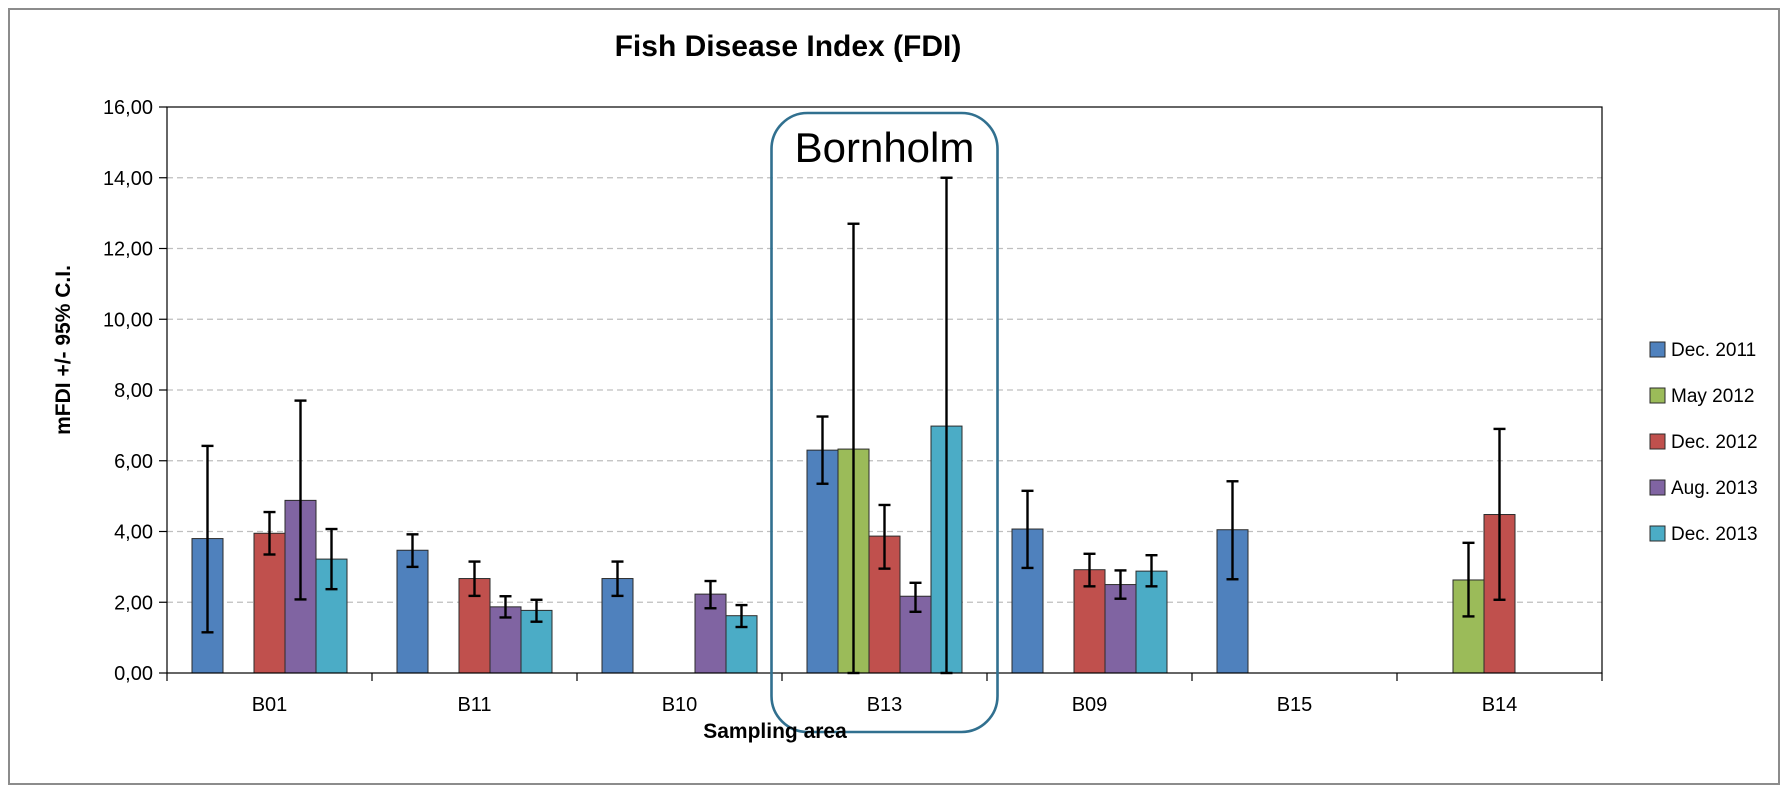  Describe the element at coordinates (474, 705) in the screenshot. I see `x-tick-label: B11` at that location.